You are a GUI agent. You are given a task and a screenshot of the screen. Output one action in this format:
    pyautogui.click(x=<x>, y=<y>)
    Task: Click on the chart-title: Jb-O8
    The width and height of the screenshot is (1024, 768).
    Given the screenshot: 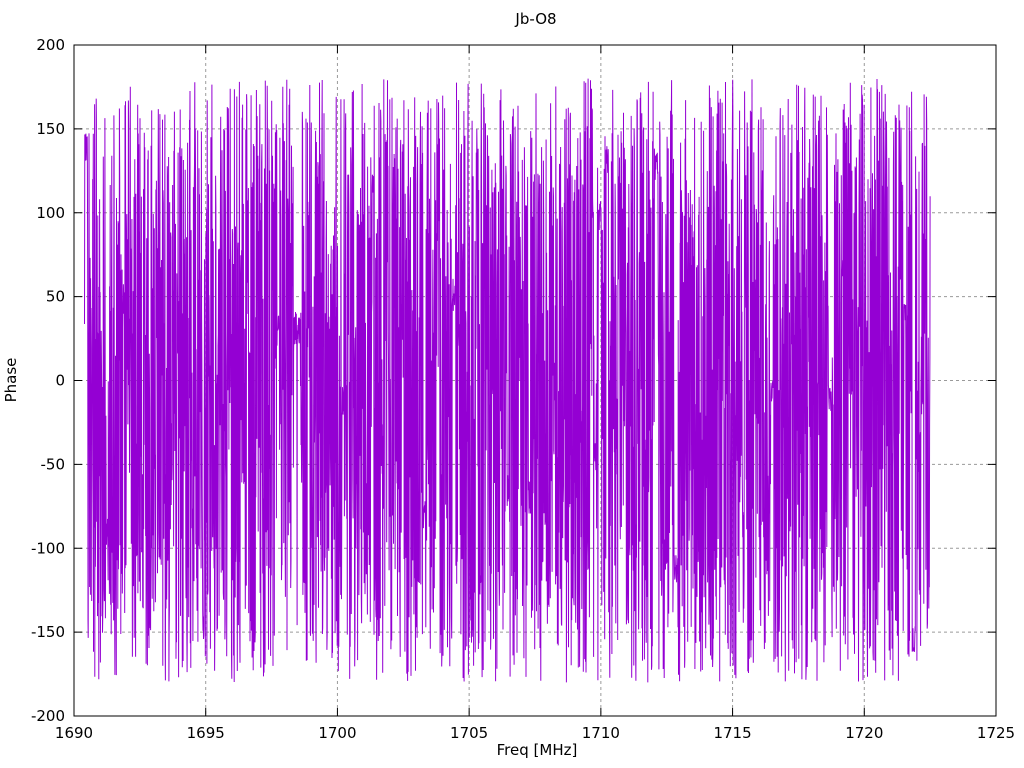 What is the action you would take?
    pyautogui.click(x=535, y=19)
    